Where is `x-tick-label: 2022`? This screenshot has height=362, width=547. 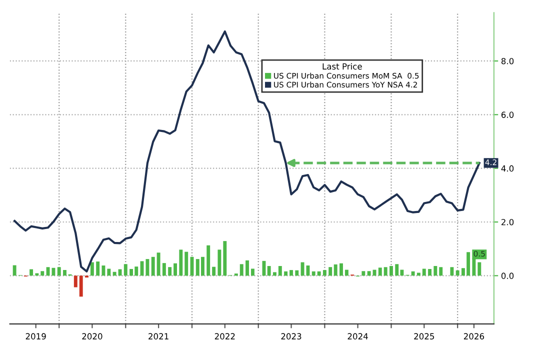
x-tick-label: 2022 is located at coordinates (224, 336).